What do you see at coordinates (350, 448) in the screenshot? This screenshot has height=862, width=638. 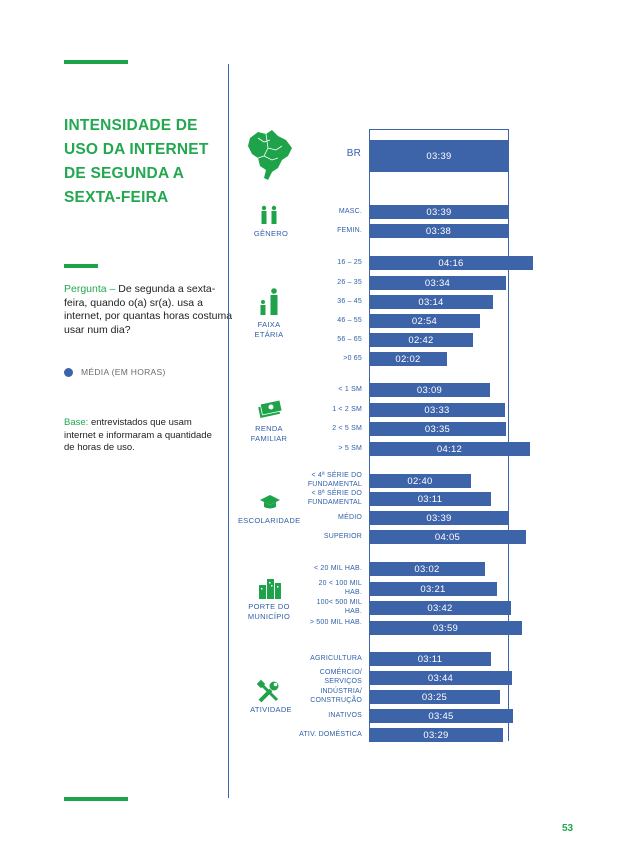 I see `category-label: > 5 SM` at bounding box center [350, 448].